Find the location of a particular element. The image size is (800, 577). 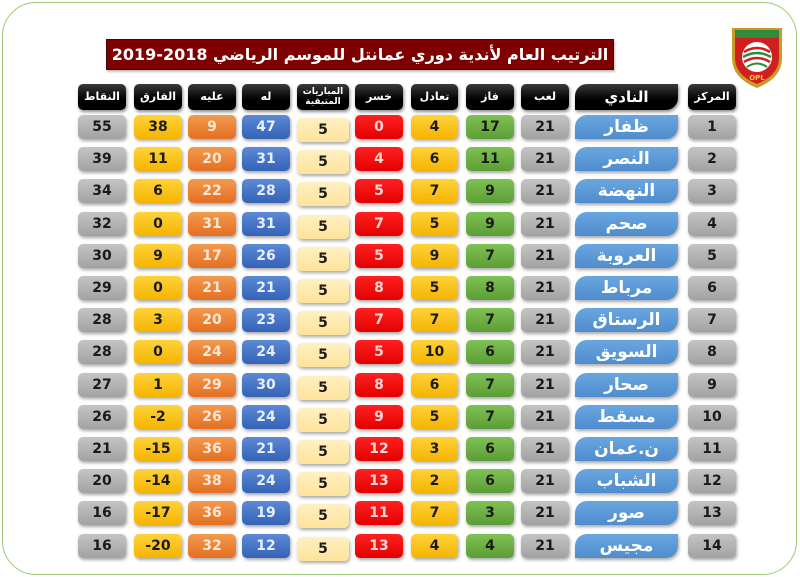

points-cell: 21 is located at coordinates (102, 449).